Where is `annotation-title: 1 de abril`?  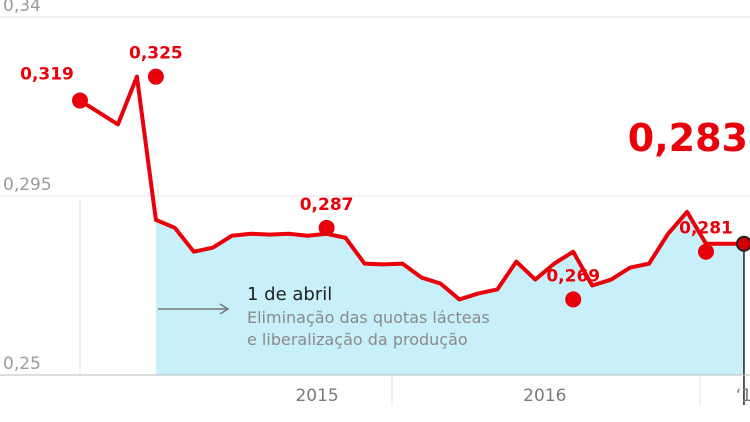 annotation-title: 1 de abril is located at coordinates (289, 294).